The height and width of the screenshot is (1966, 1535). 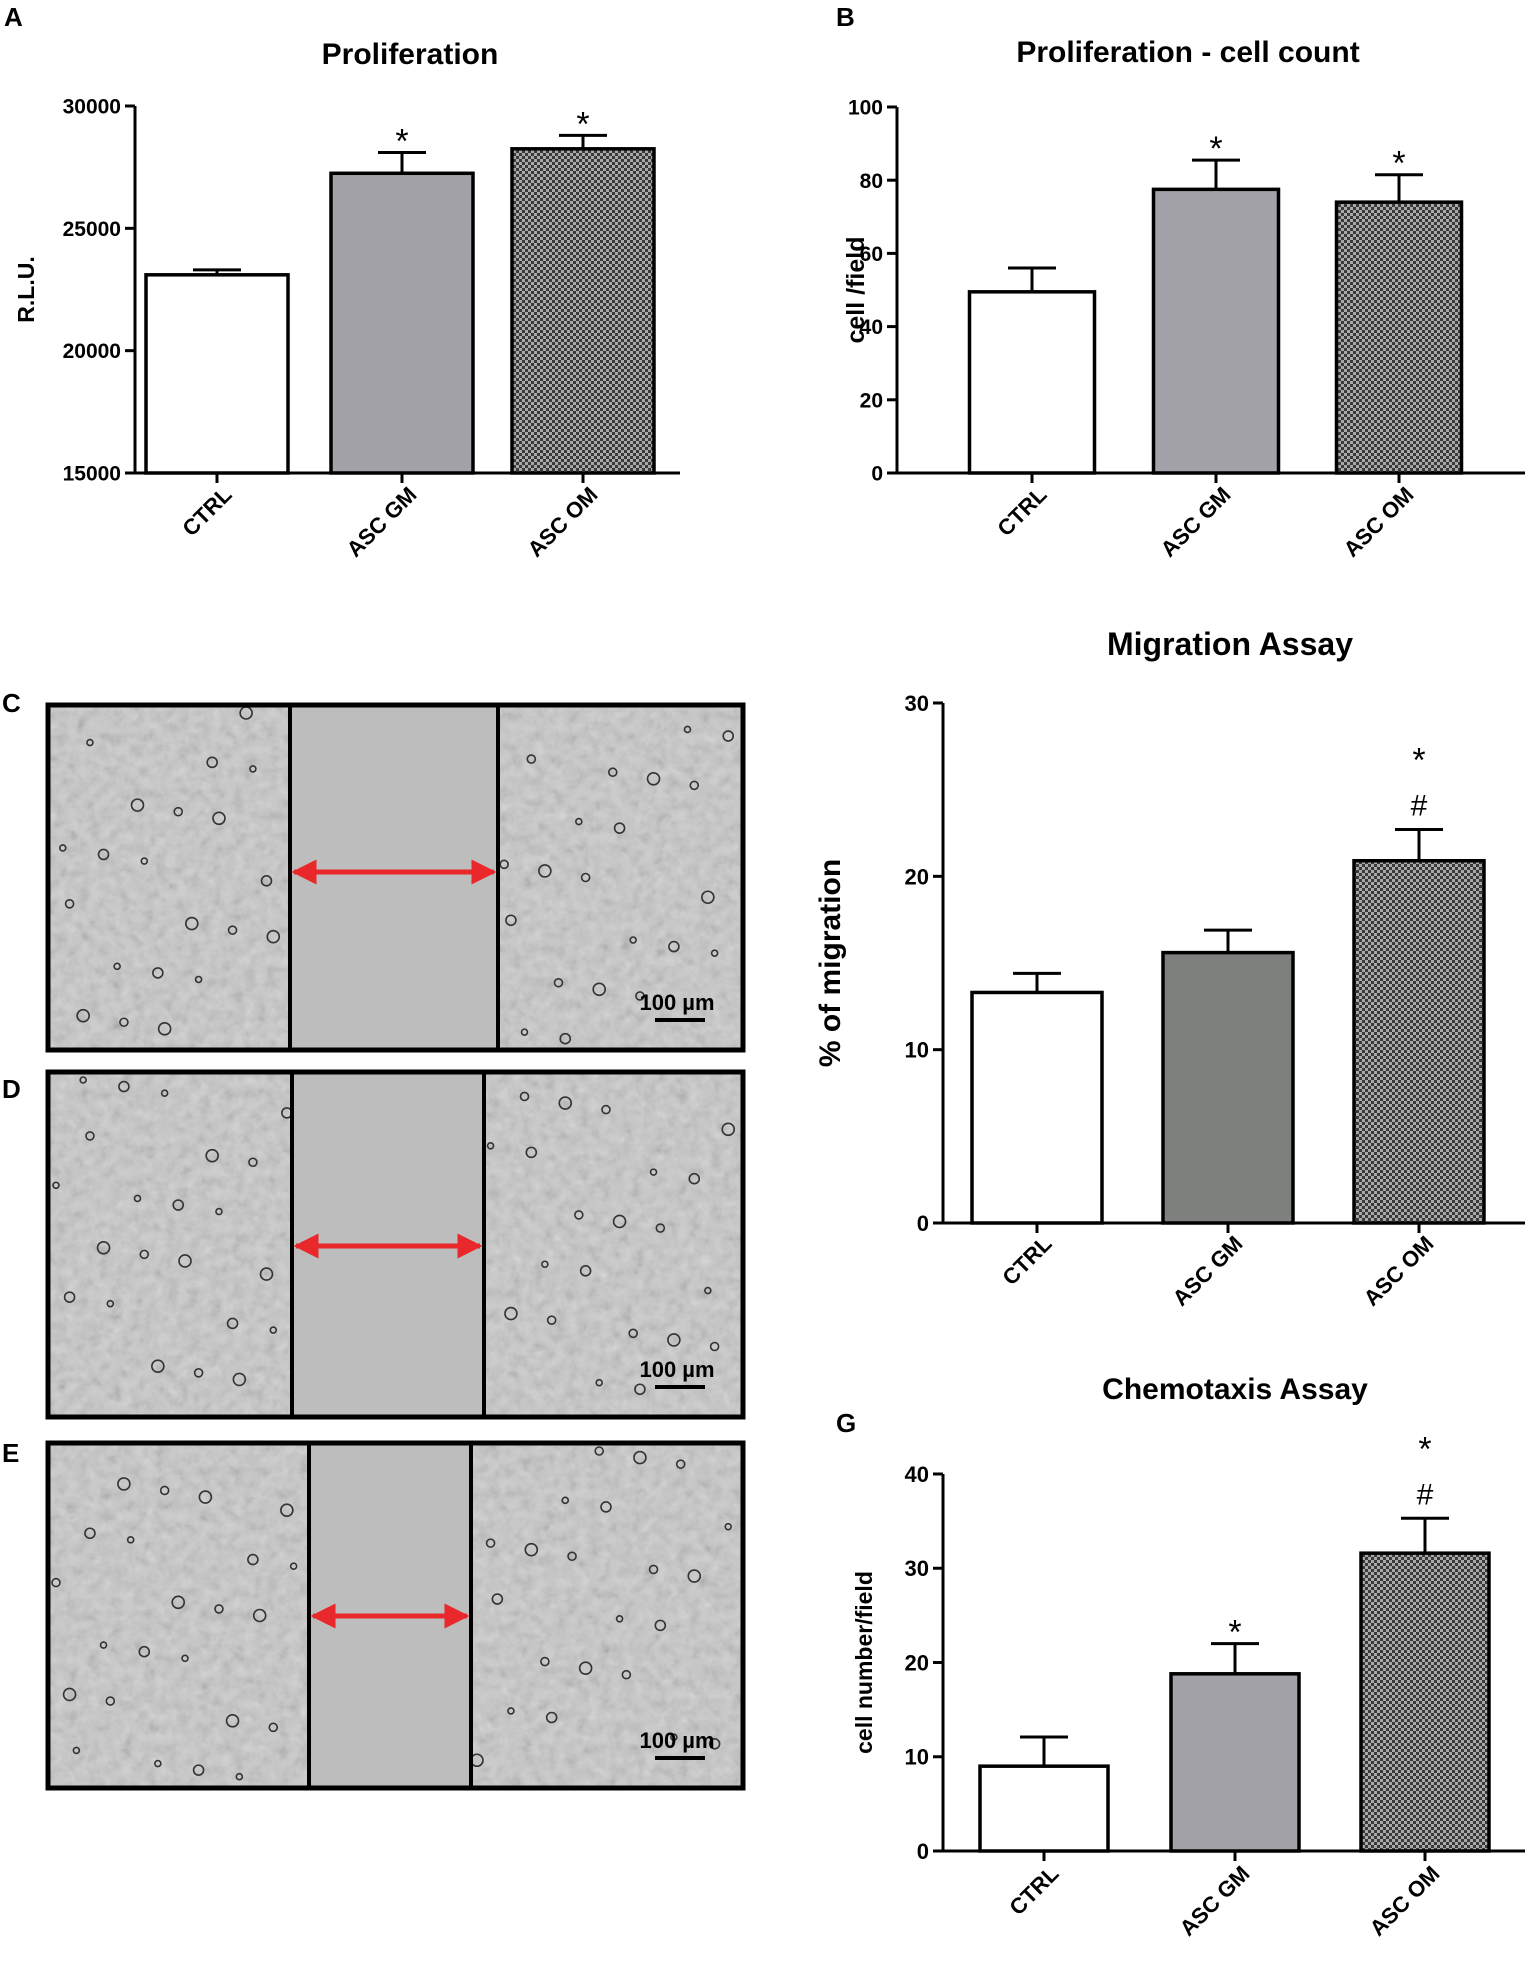 What do you see at coordinates (92, 229) in the screenshot?
I see `y-tick-label: 25000` at bounding box center [92, 229].